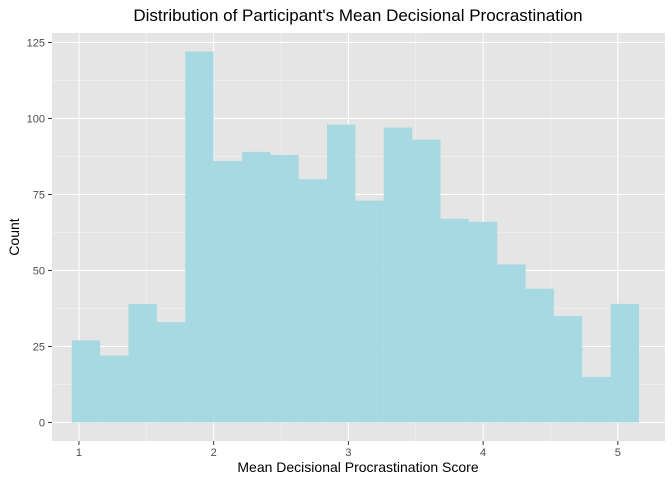  What do you see at coordinates (483, 453) in the screenshot?
I see `x-tick-label: 4` at bounding box center [483, 453].